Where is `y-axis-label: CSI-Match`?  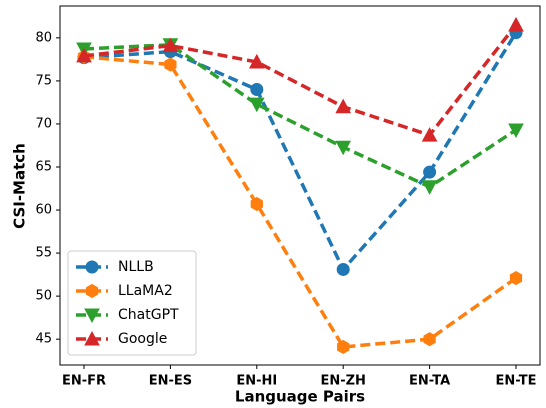
y-axis-label: CSI-Match is located at coordinates (20, 186).